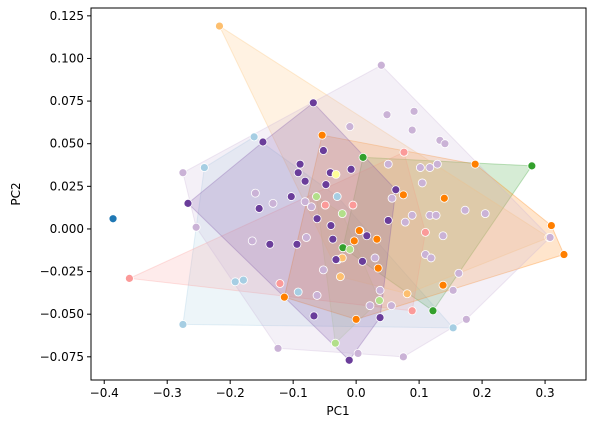  What do you see at coordinates (293, 393) in the screenshot?
I see `x-tick-label: −0.1` at bounding box center [293, 393].